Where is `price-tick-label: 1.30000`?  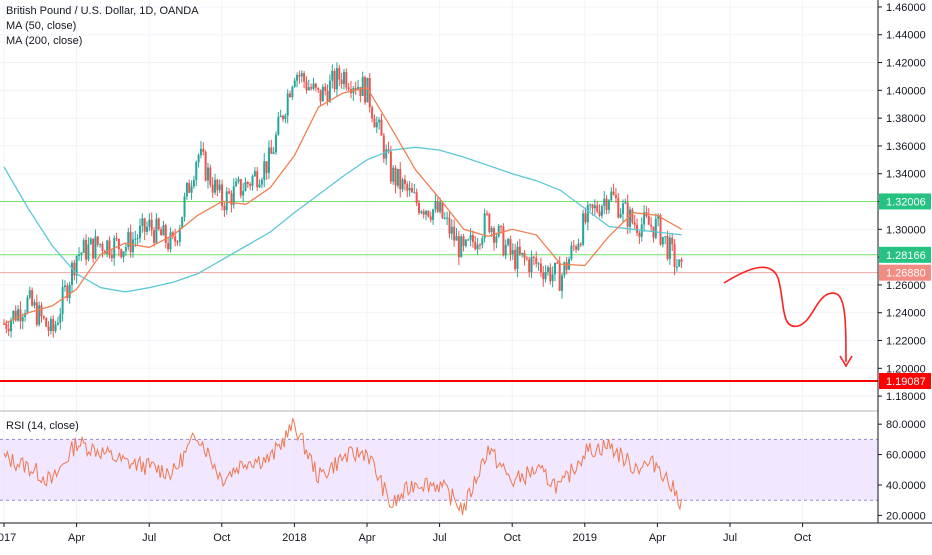
price-tick-label: 1.30000 is located at coordinates (906, 230).